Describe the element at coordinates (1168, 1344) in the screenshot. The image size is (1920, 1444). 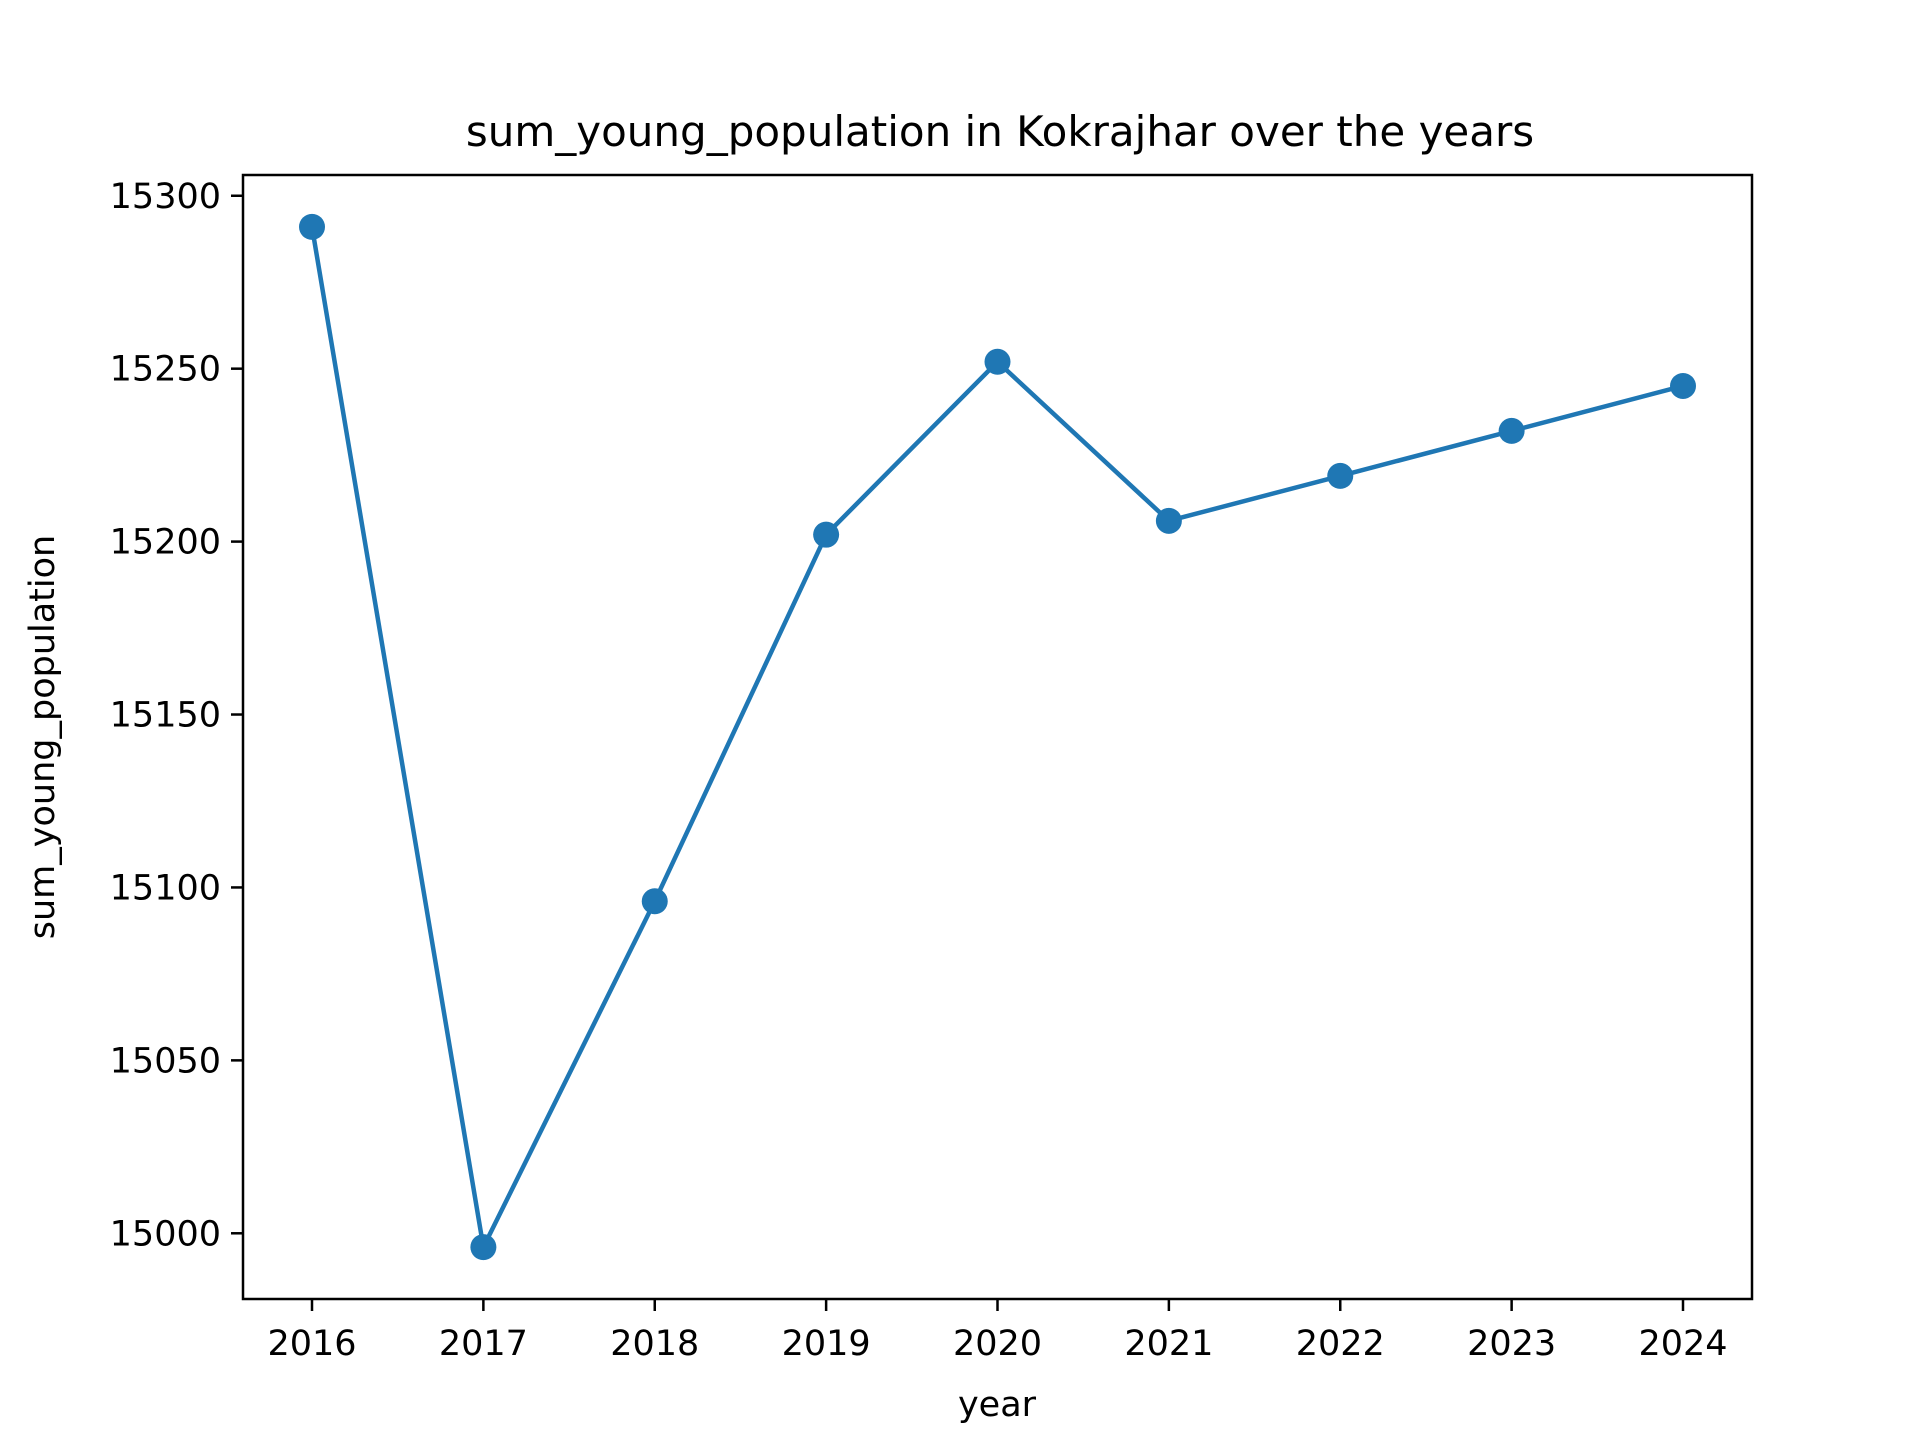
I see `x-tick-label: 2021` at that location.